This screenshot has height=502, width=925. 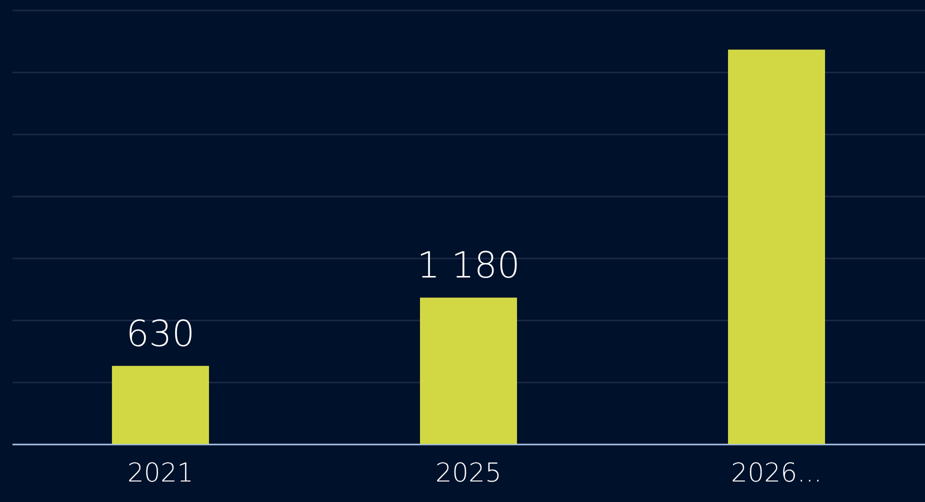 What do you see at coordinates (468, 473) in the screenshot?
I see `x-tick-label: 2025` at bounding box center [468, 473].